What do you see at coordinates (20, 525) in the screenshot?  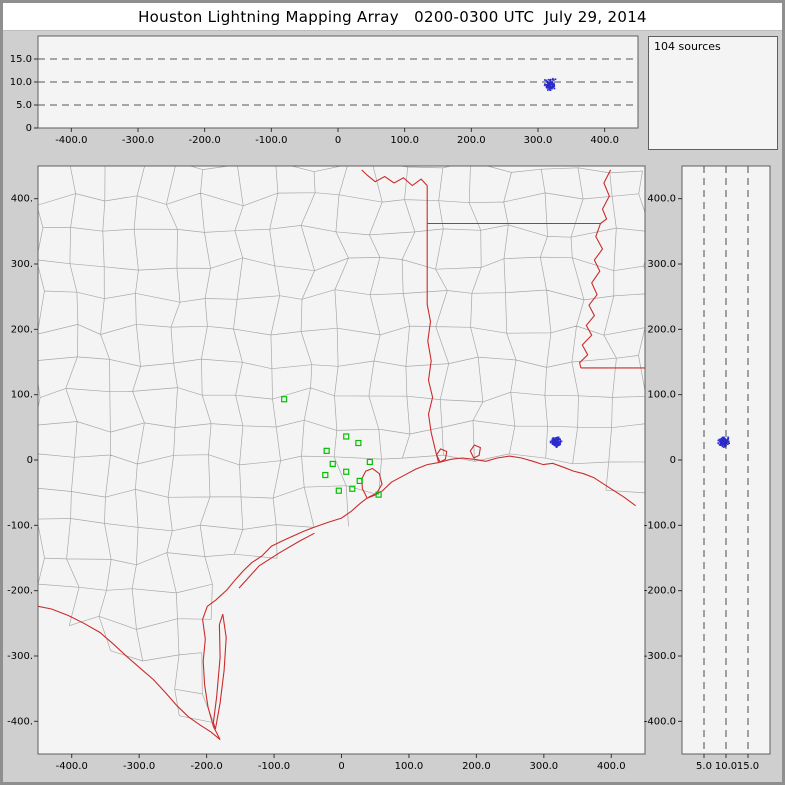 I see `svg-text: -100.` at bounding box center [20, 525].